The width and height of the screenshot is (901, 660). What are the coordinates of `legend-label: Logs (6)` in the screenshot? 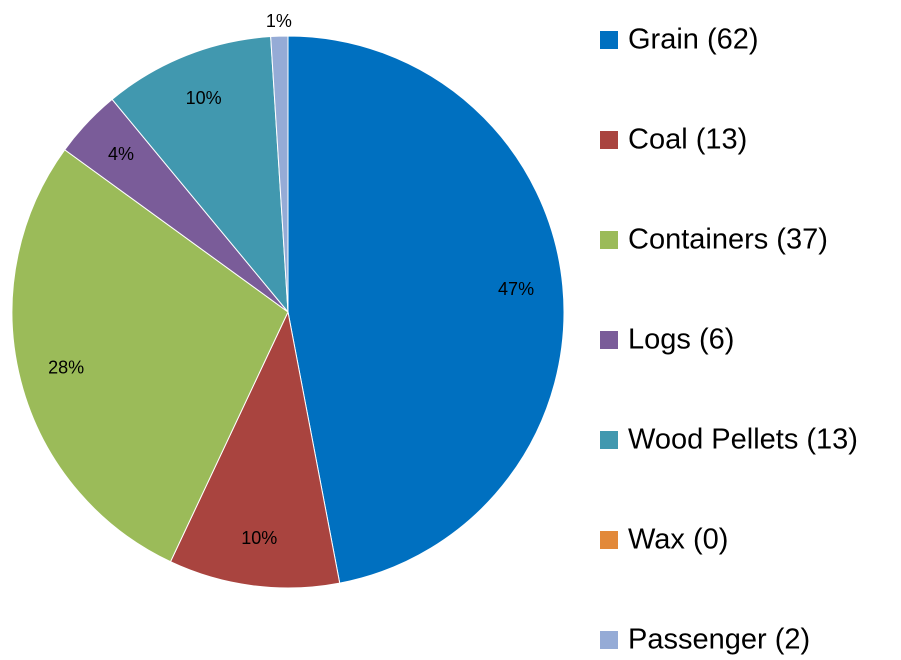 It's located at (681, 340).